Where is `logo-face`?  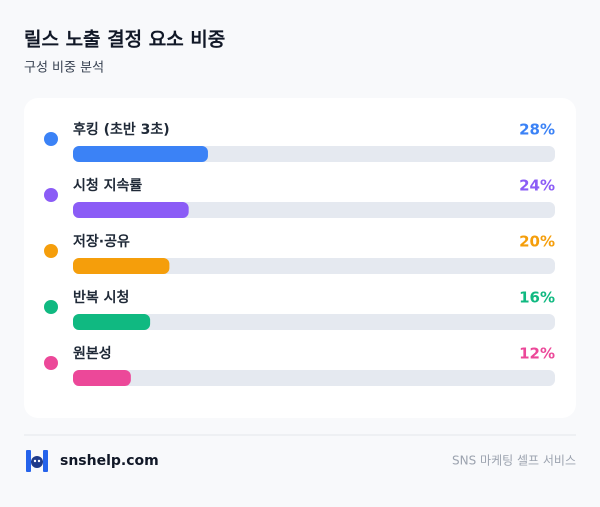 logo-face is located at coordinates (37, 462).